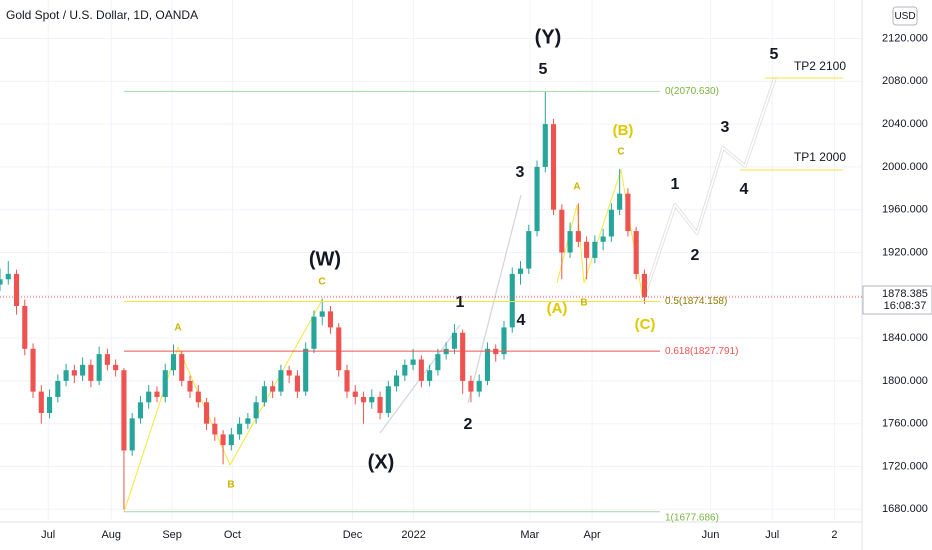 The height and width of the screenshot is (550, 932). Describe the element at coordinates (905, 38) in the screenshot. I see `y-tick-label: 2120.000` at that location.